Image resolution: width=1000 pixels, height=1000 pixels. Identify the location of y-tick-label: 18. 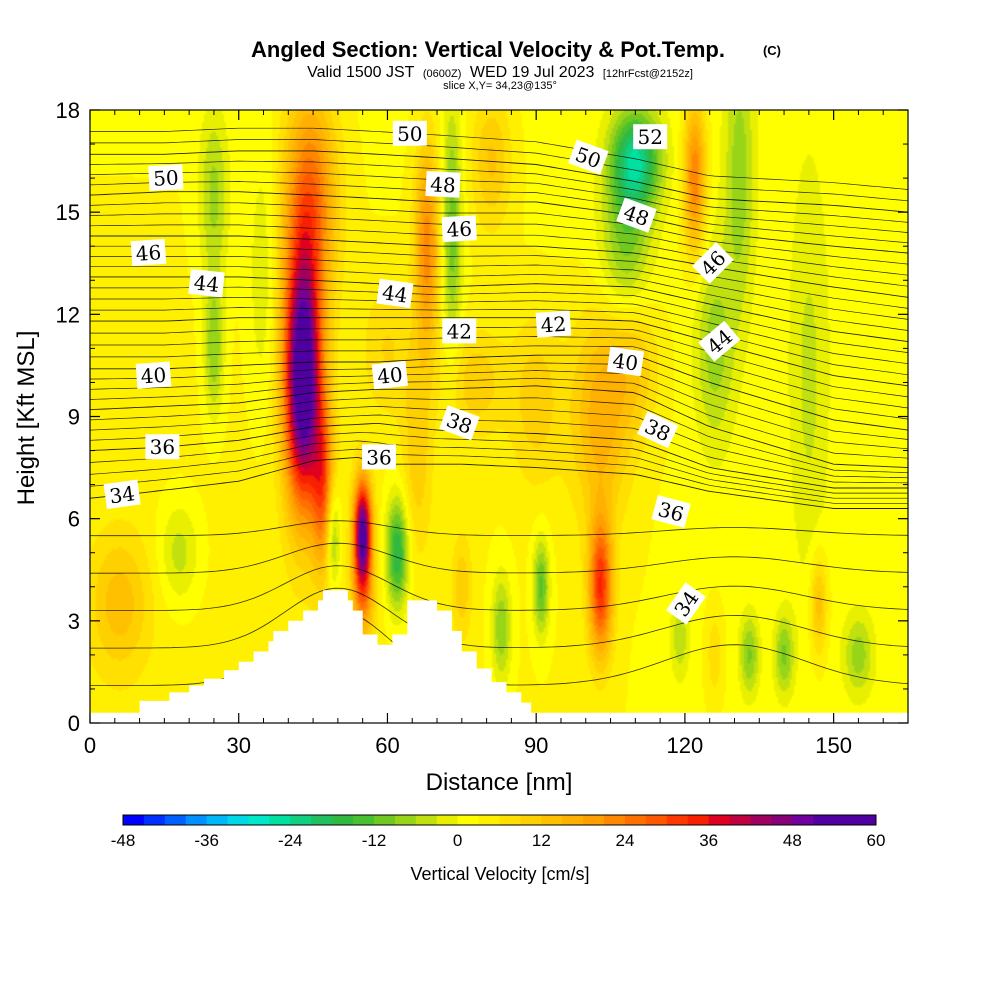
(68, 110).